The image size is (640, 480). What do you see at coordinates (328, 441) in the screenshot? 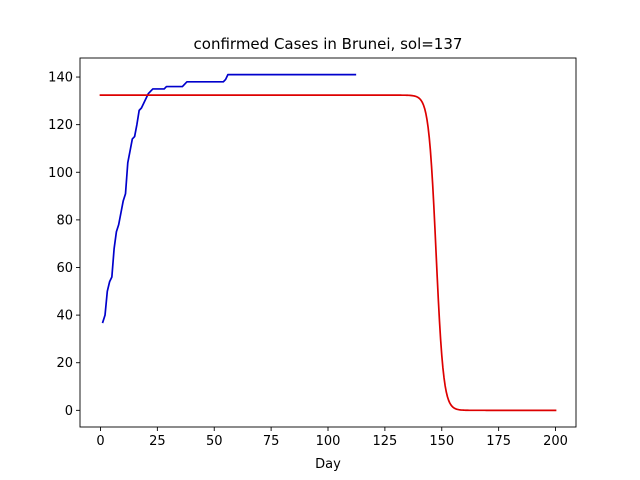
I see `x-tick-label: 100` at bounding box center [328, 441].